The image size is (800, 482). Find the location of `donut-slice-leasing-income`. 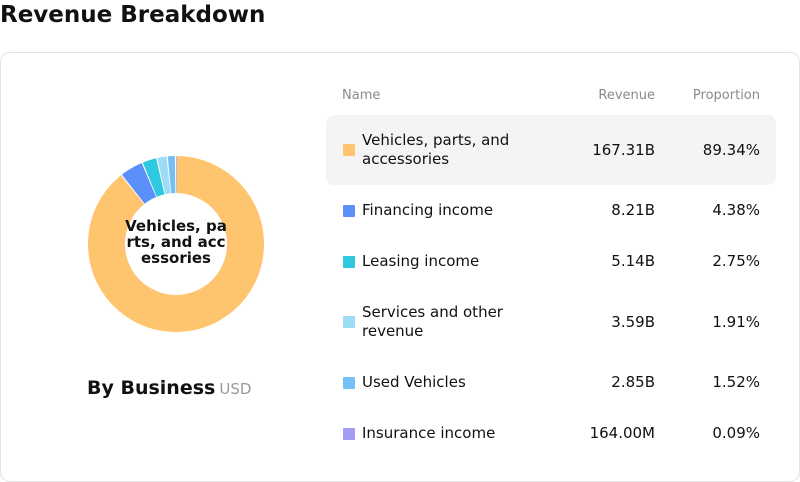

donut-slice-leasing-income is located at coordinates (153, 177).